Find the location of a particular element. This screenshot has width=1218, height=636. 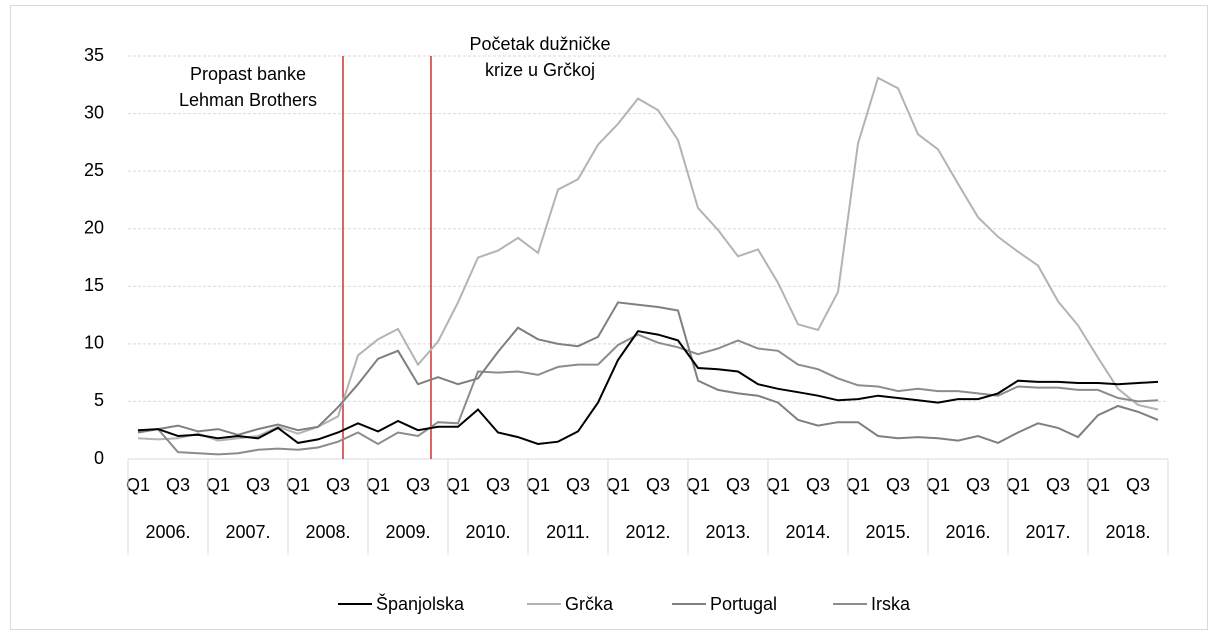

year-label: 2016. is located at coordinates (967, 532).